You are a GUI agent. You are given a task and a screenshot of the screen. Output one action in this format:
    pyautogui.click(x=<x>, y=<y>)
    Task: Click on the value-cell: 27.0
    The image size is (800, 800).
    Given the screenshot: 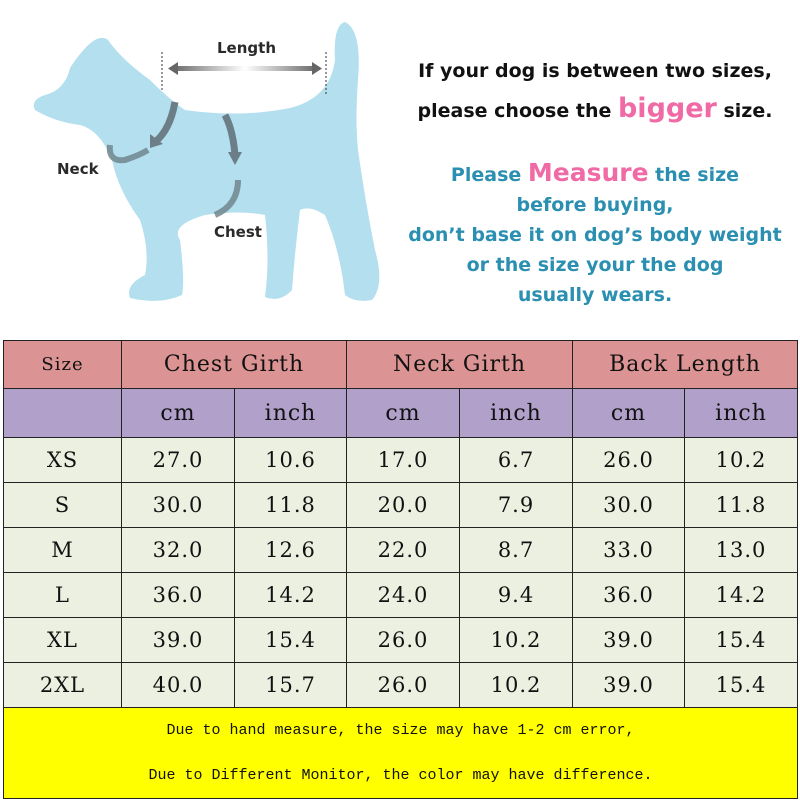 What is the action you would take?
    pyautogui.click(x=178, y=460)
    